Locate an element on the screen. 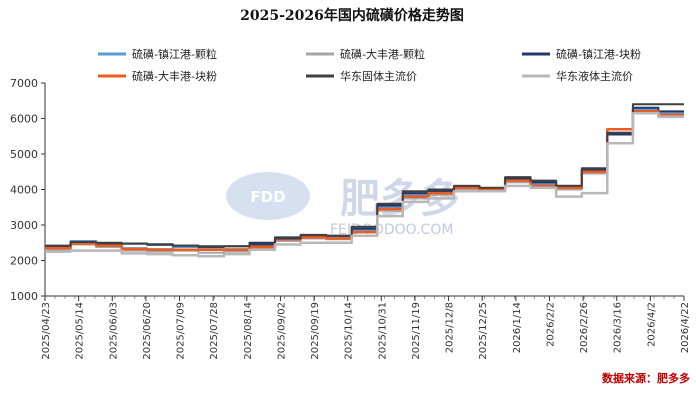 The image size is (696, 402). watermark-logo: FDD is located at coordinates (267, 197).